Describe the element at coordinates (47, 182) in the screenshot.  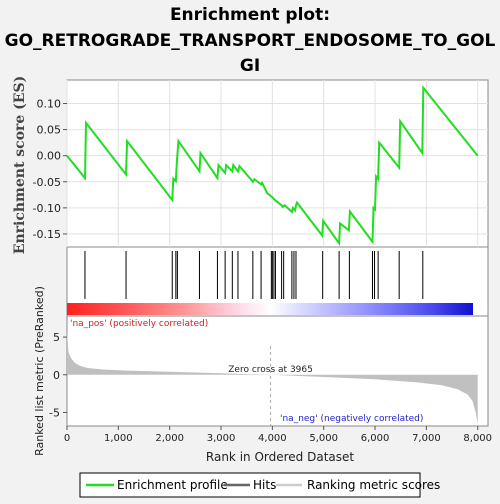
I see `es-y-tick-label: -0.05` at that location.